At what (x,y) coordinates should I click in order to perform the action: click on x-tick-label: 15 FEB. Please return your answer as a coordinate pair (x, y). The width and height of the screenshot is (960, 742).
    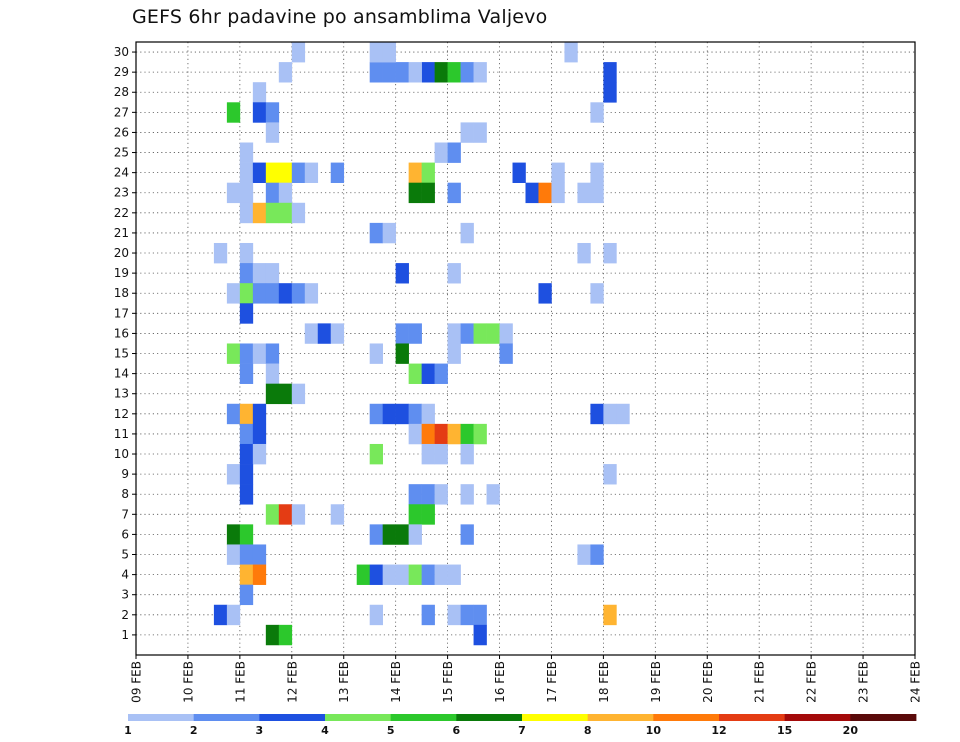
    Looking at the image, I should click on (448, 682).